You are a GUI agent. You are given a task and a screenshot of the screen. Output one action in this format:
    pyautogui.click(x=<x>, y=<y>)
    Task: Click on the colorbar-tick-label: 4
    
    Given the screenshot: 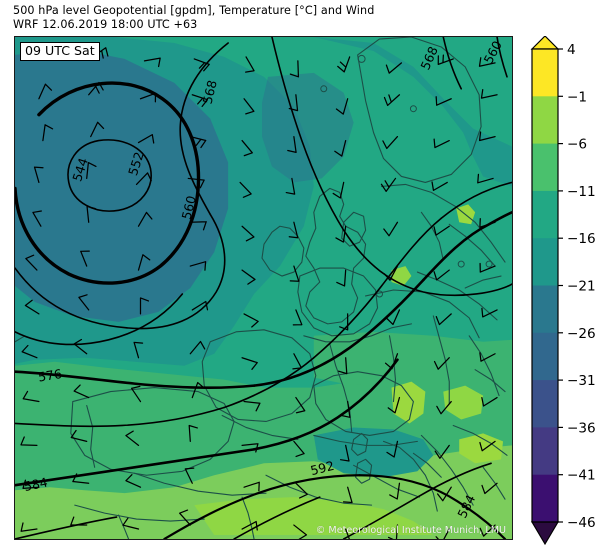 What is the action you would take?
    pyautogui.click(x=571, y=50)
    